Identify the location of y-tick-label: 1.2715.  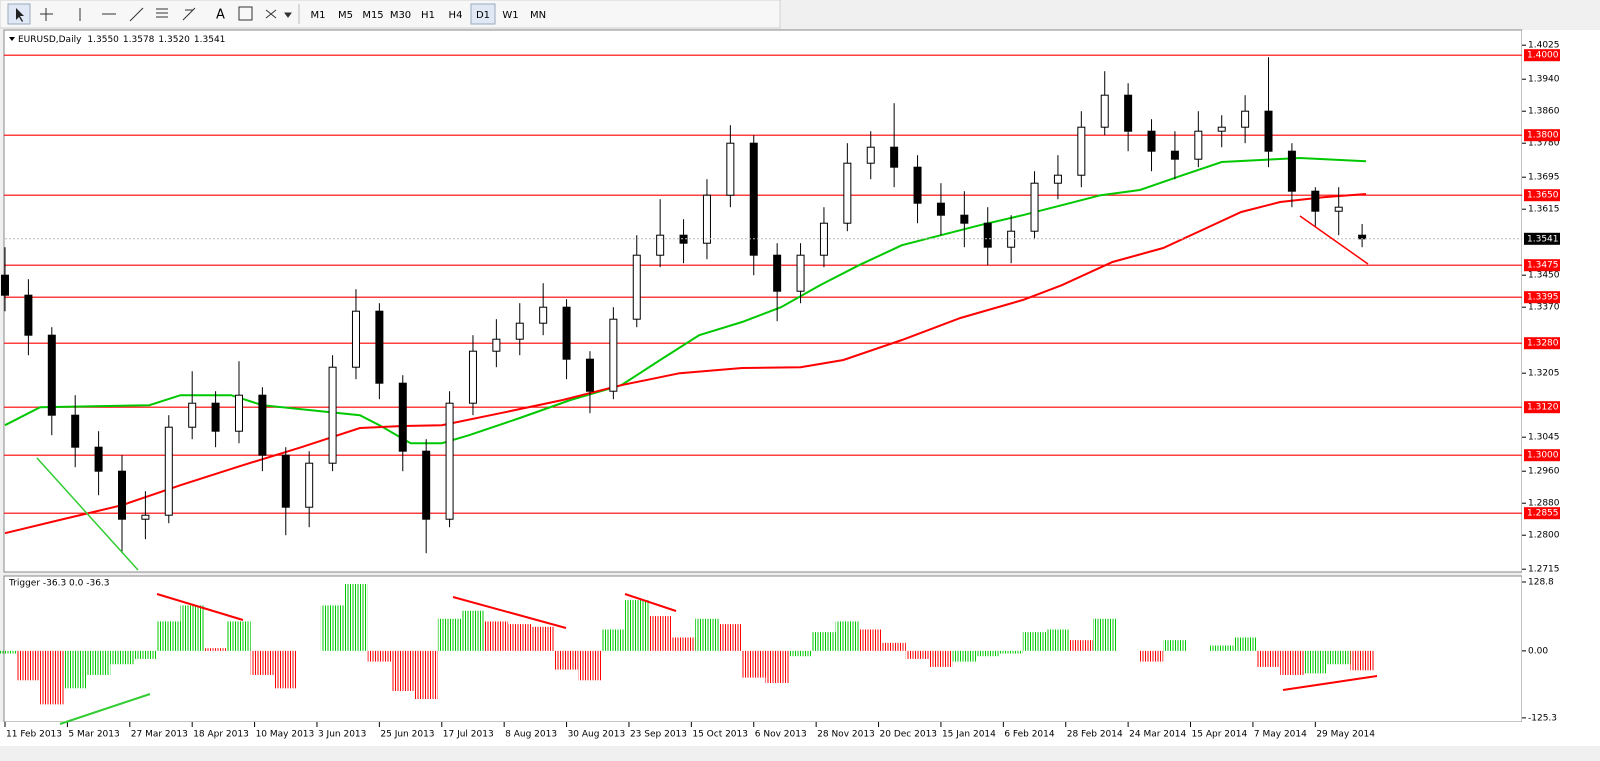
(1544, 570).